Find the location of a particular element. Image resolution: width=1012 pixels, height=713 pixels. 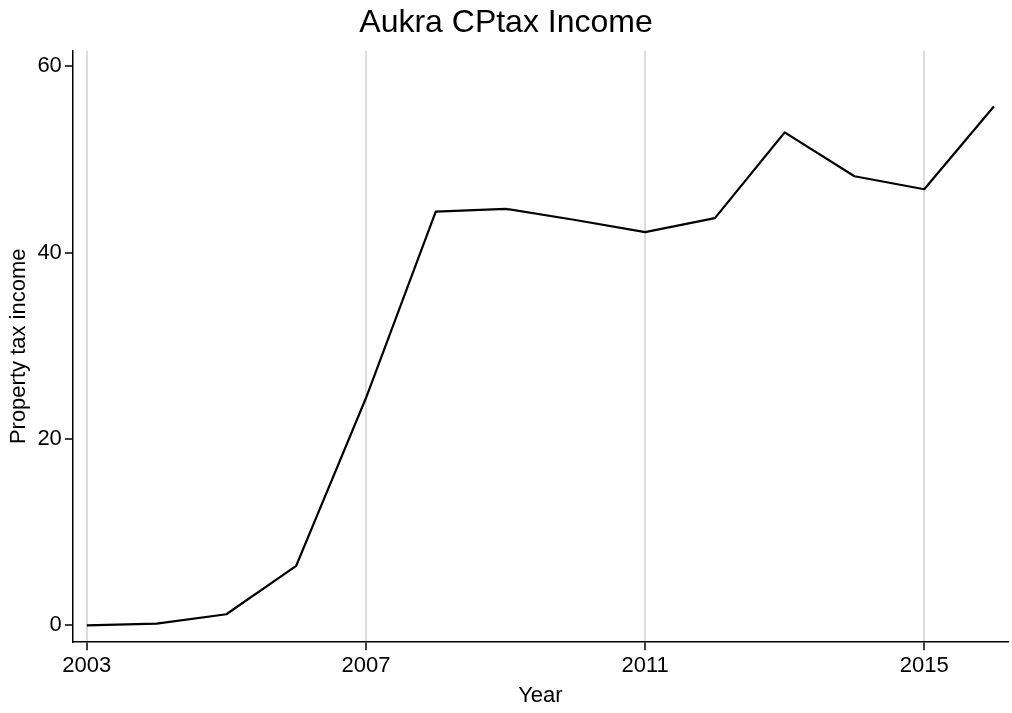

chart-title: Aukra CPtax Income is located at coordinates (506, 21).